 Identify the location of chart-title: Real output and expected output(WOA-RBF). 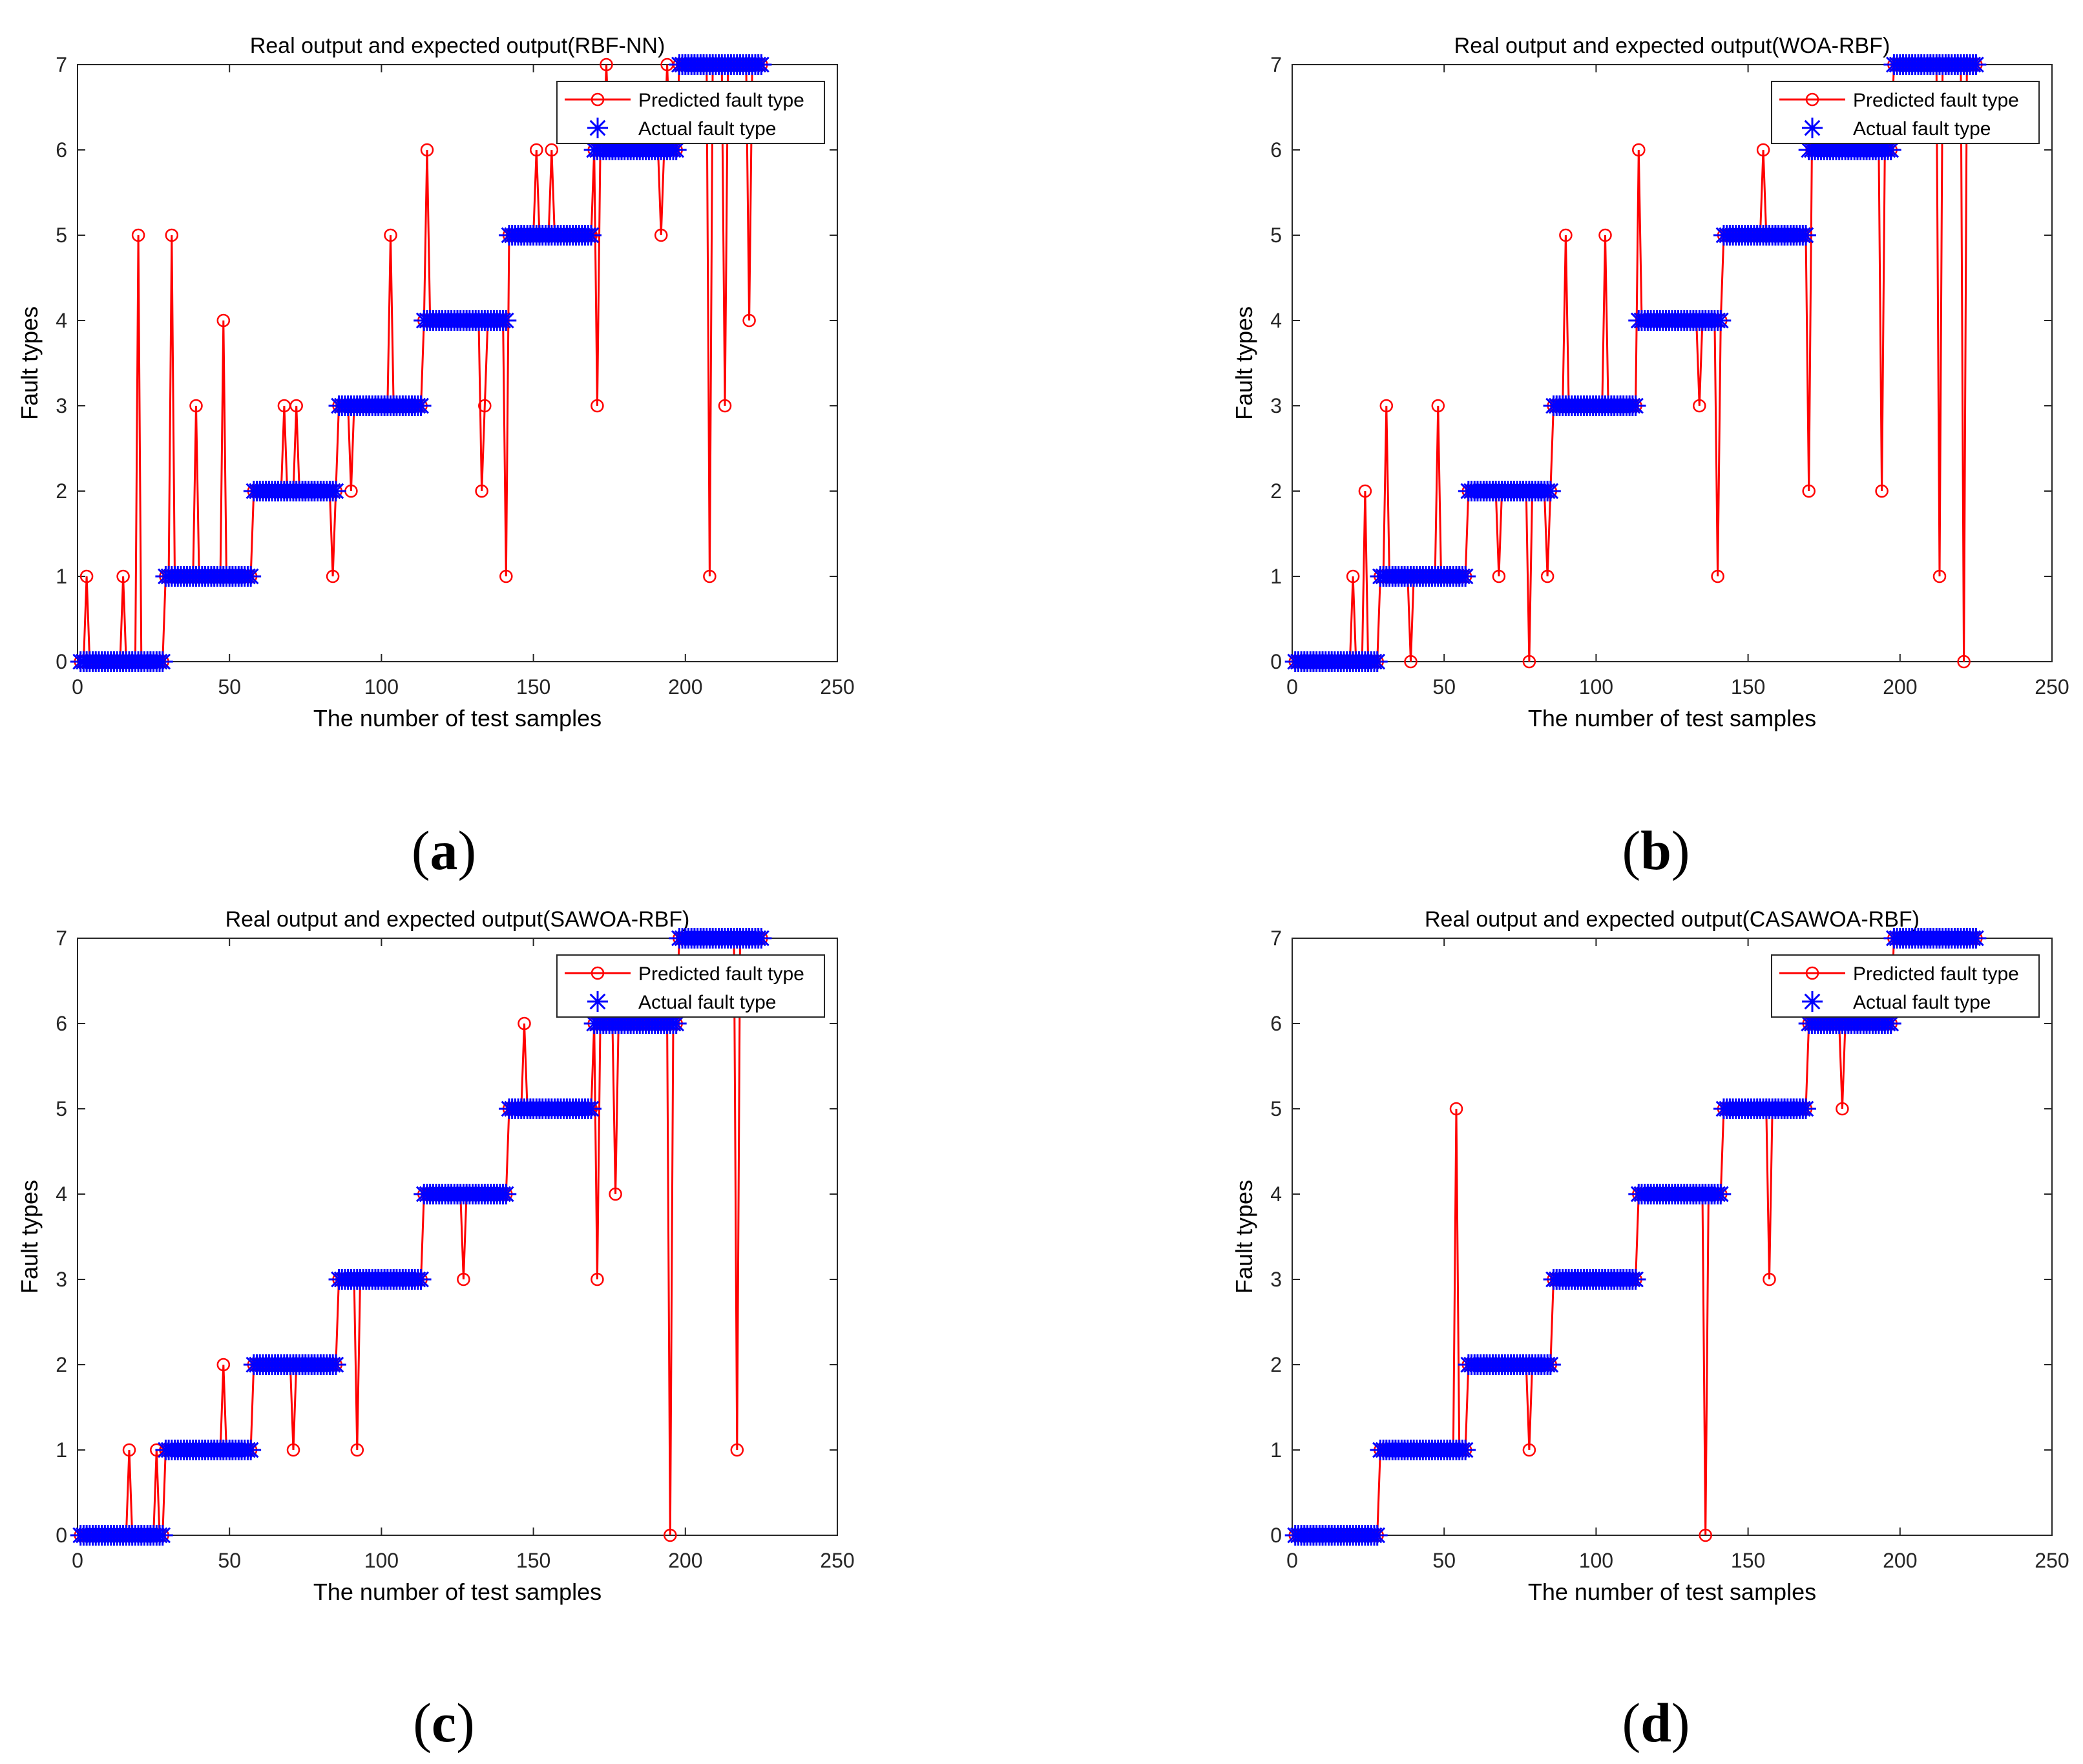
(1672, 46).